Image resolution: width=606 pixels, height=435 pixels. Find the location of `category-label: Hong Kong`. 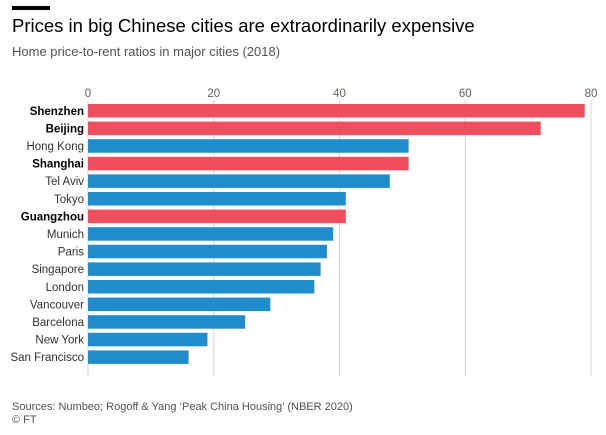

category-label: Hong Kong is located at coordinates (55, 147).